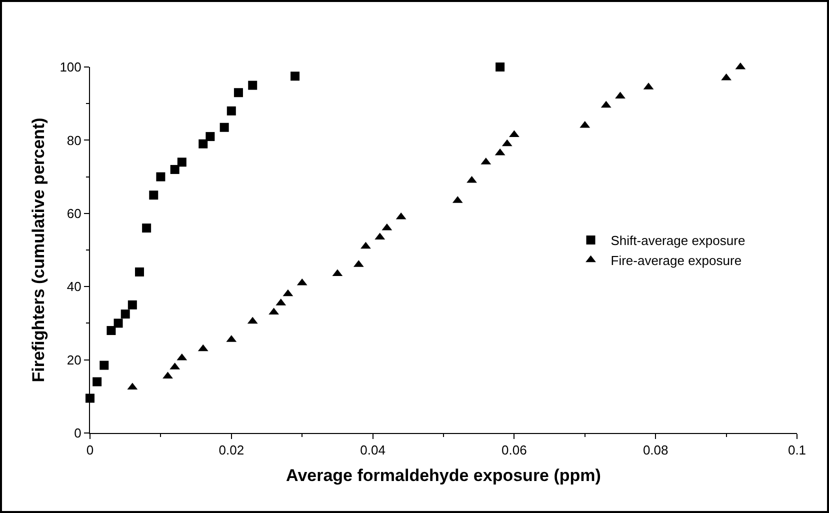  Describe the element at coordinates (231, 450) in the screenshot. I see `x-tick-label: 0.02` at that location.